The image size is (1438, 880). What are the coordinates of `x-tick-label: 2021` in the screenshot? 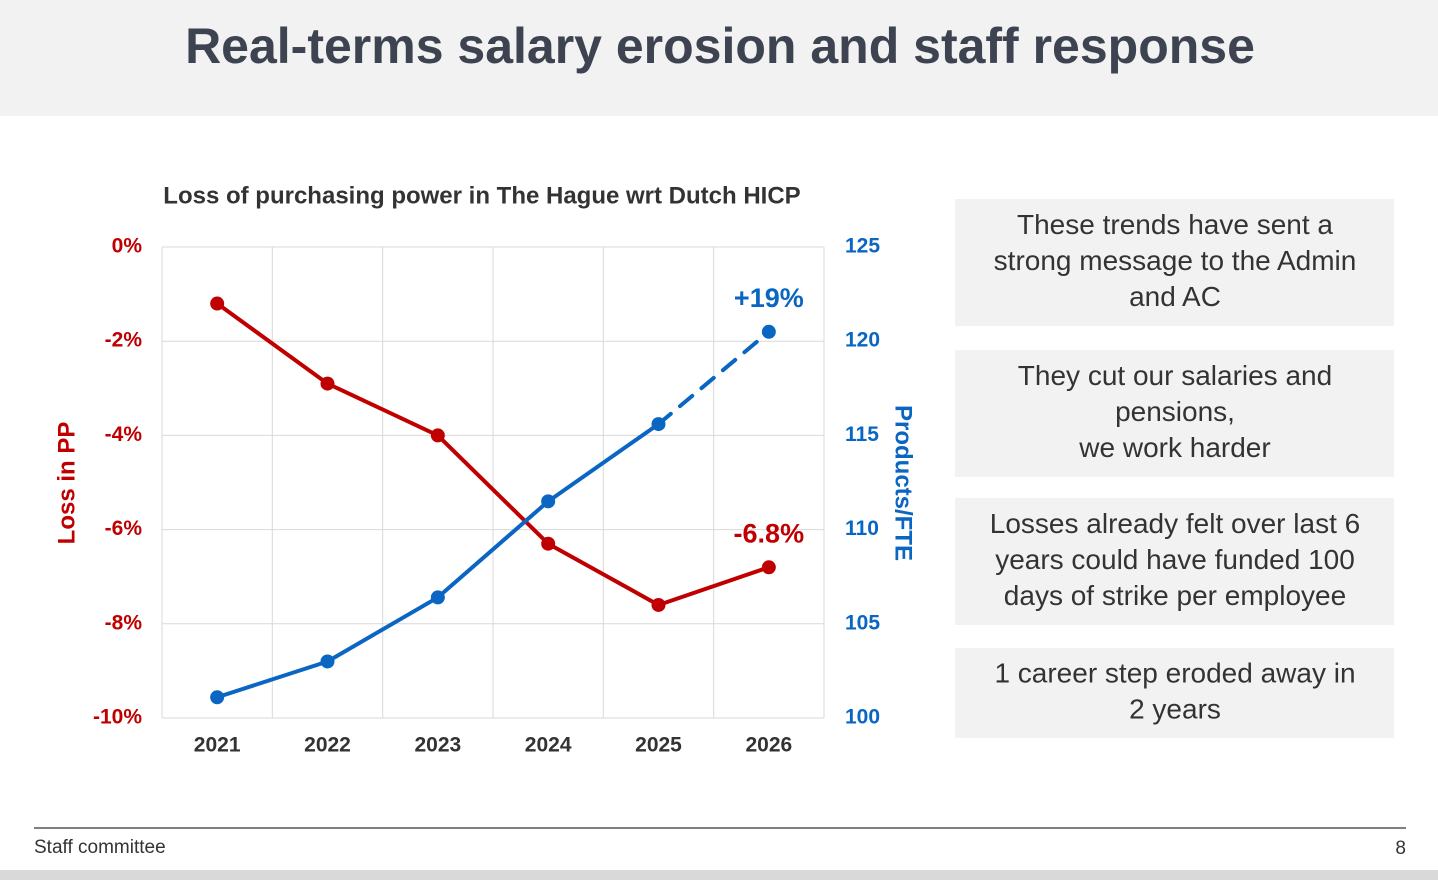 It's located at (217, 745).